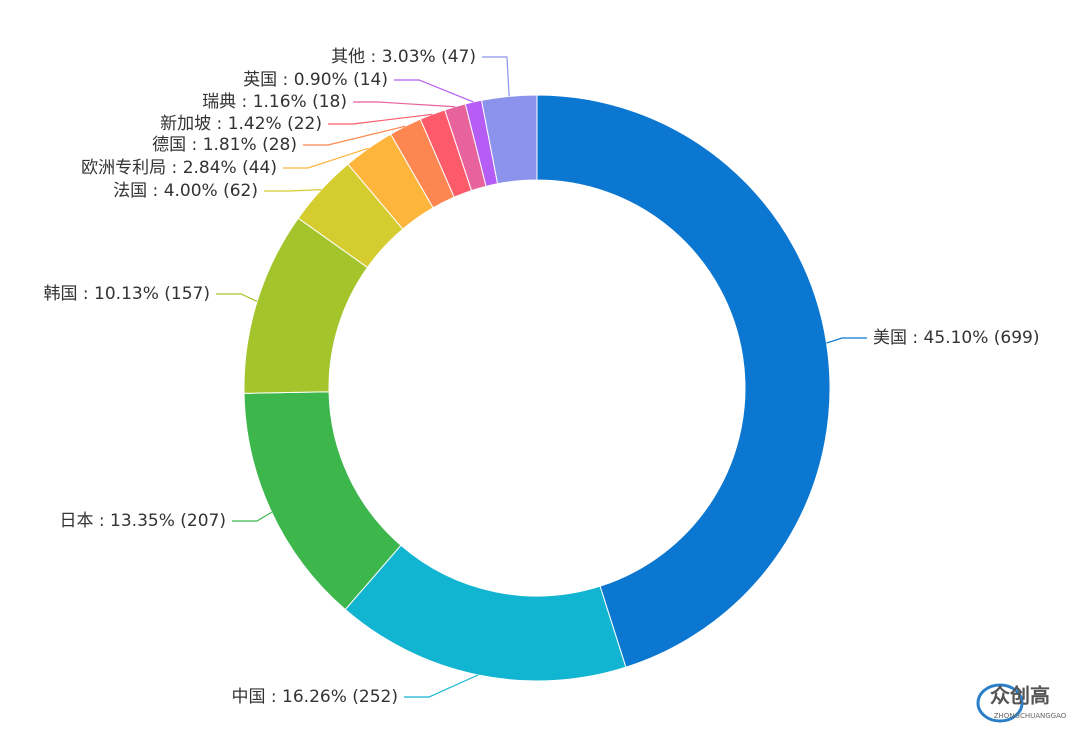  Describe the element at coordinates (179, 168) in the screenshot. I see `slice-label: 欧洲专利局 : 2.84% (44)` at that location.